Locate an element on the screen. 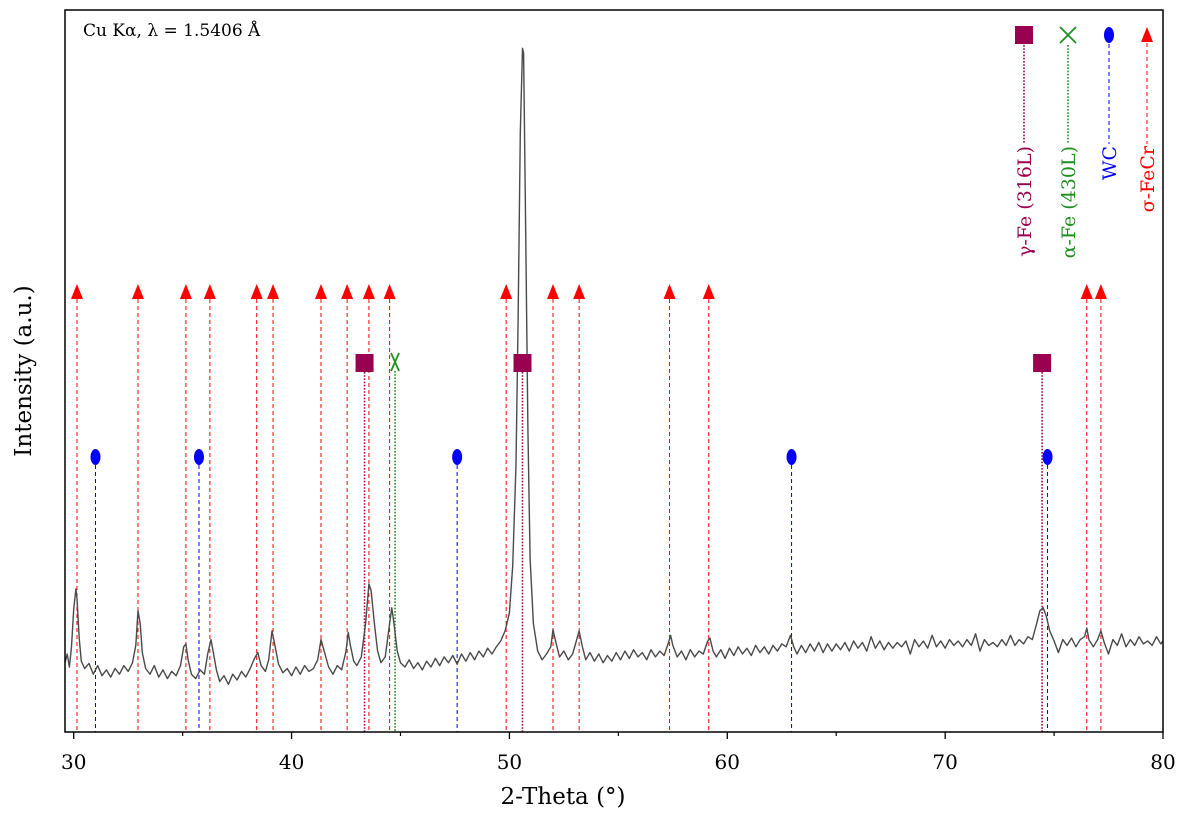 The image size is (1184, 822). x-tick-label: 50 is located at coordinates (509, 762).